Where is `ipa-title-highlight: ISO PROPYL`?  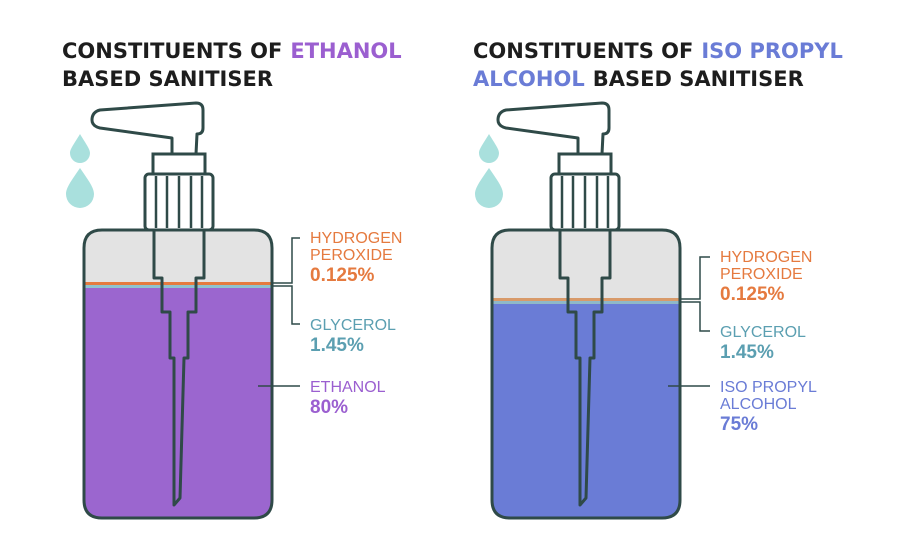 ipa-title-highlight: ISO PROPYL is located at coordinates (772, 51).